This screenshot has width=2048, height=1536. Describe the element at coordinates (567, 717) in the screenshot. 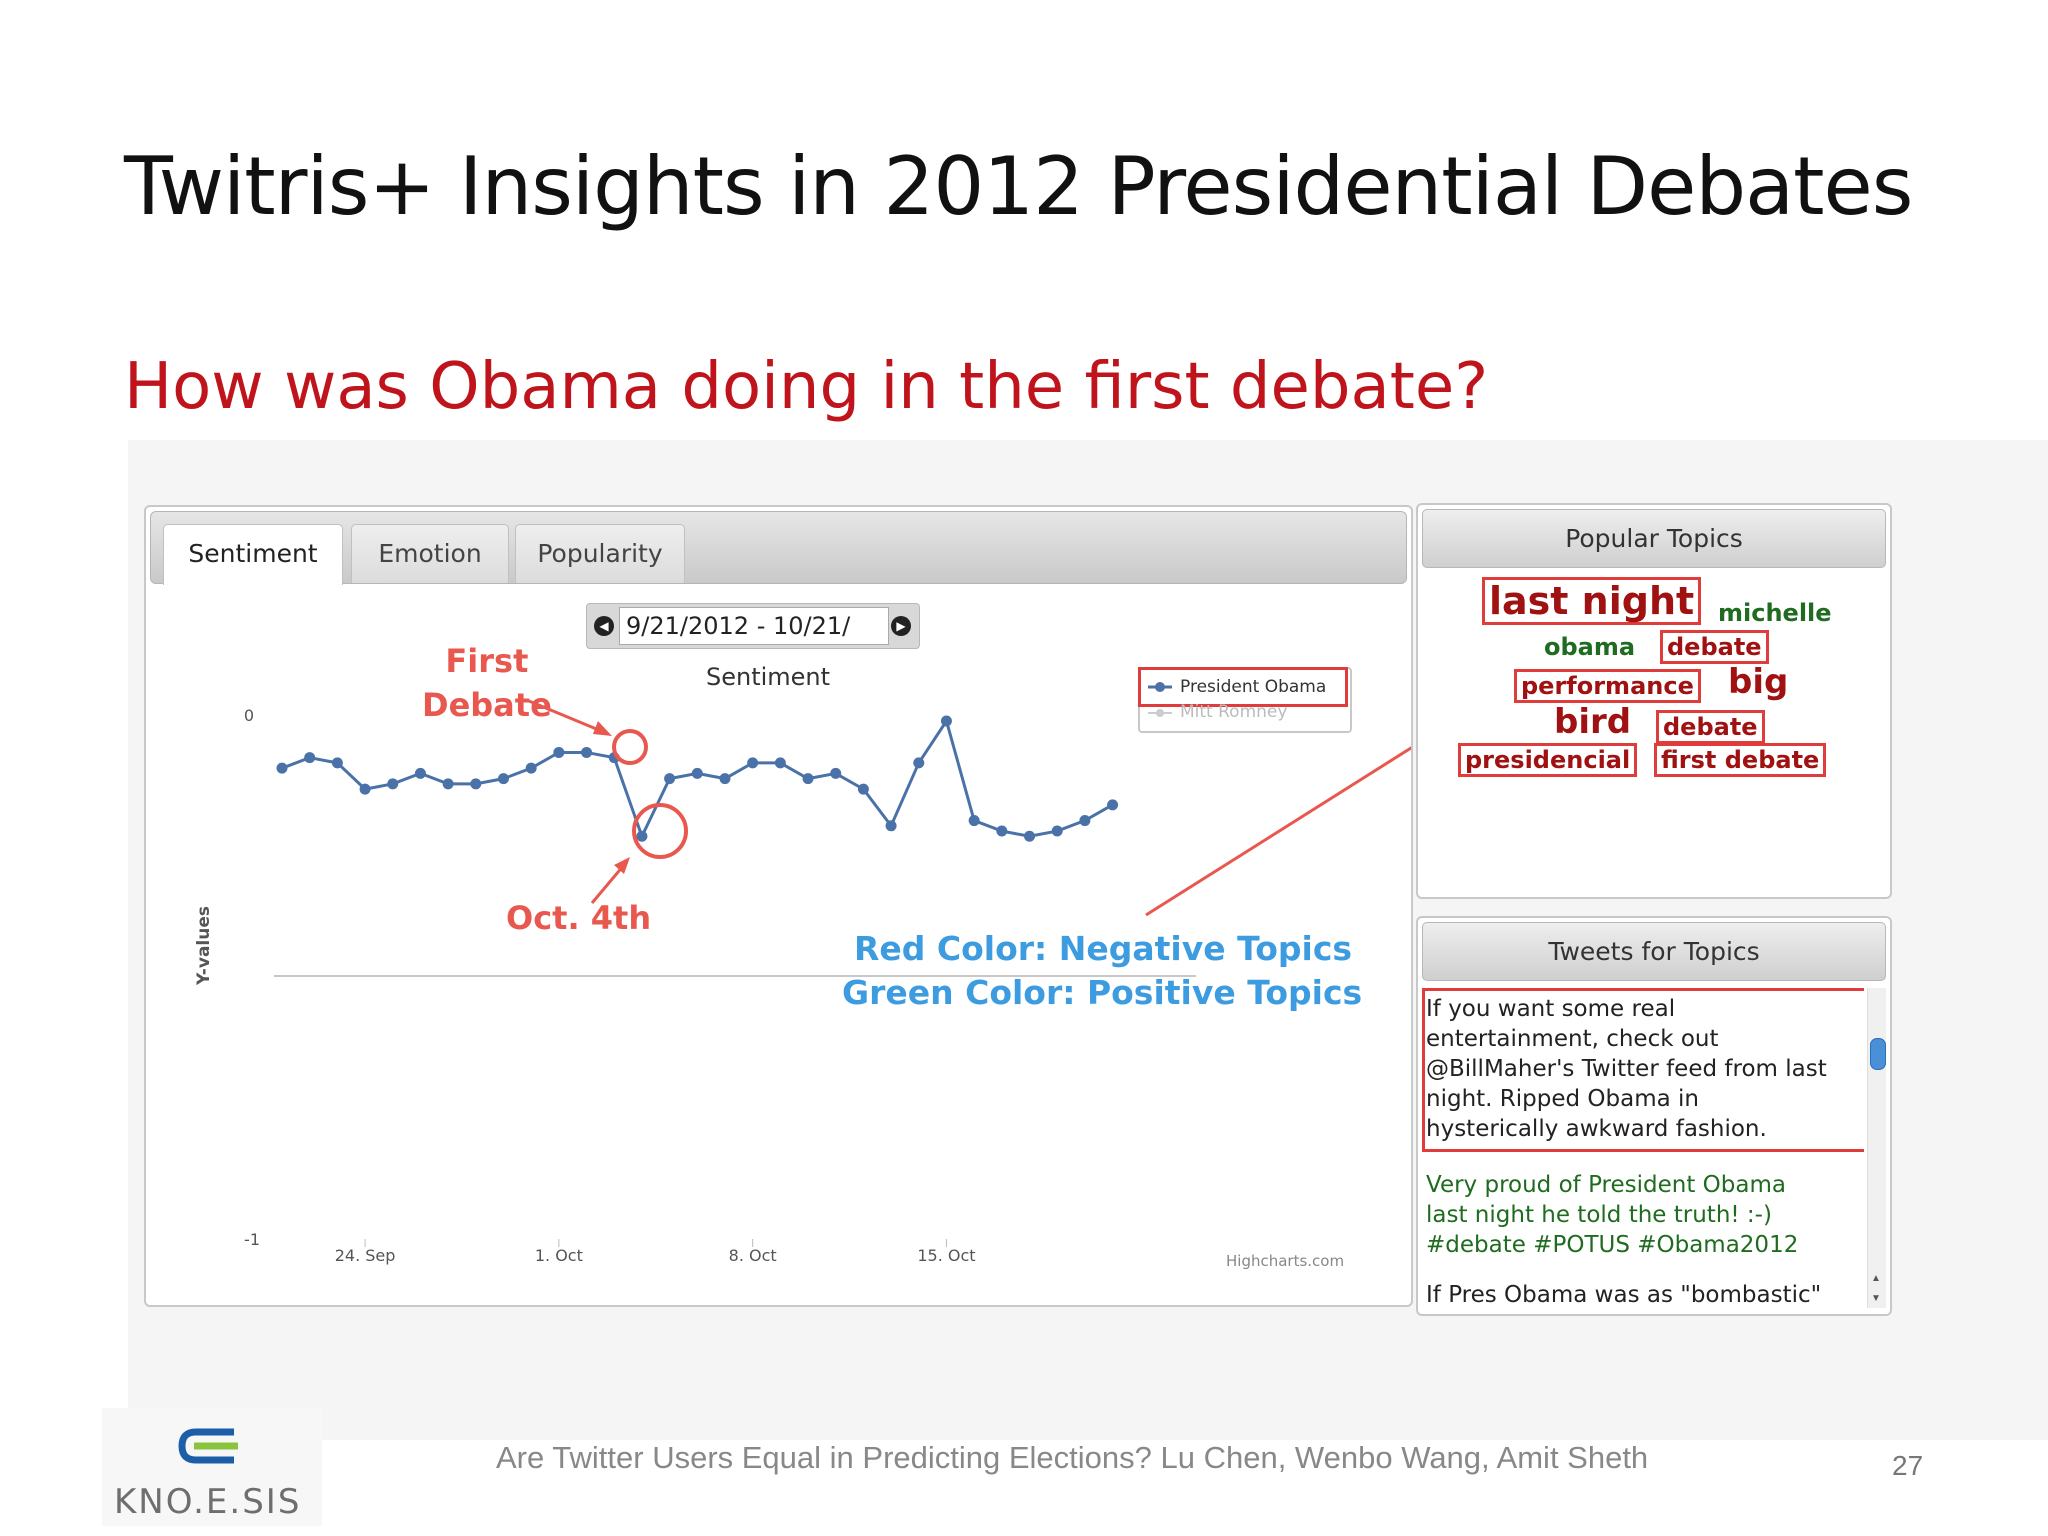

I see `first-debate-arrow` at that location.